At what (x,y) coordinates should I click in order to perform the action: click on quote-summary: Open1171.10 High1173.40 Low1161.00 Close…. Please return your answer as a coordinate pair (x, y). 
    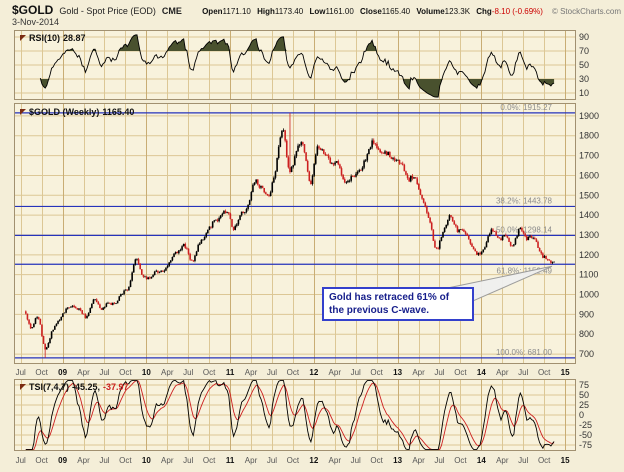
    Looking at the image, I should click on (370, 11).